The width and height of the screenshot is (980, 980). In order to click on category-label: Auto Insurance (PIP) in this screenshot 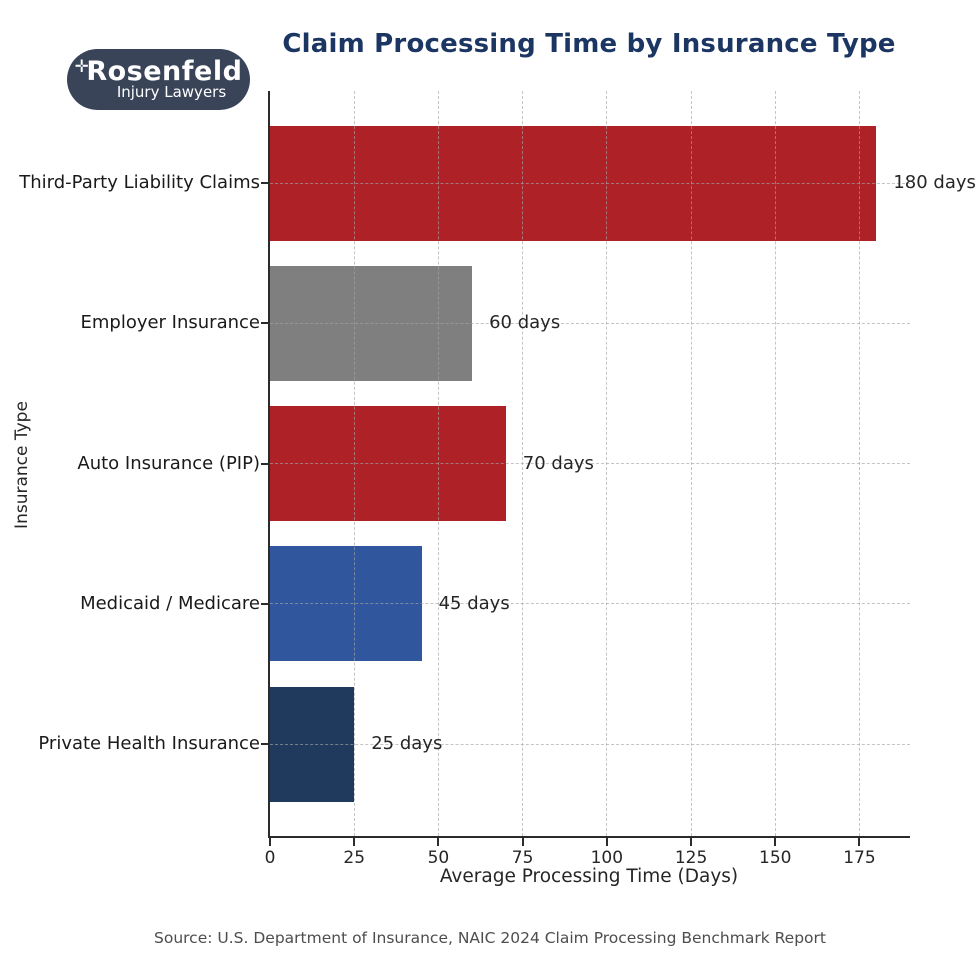, I will do `click(168, 463)`.